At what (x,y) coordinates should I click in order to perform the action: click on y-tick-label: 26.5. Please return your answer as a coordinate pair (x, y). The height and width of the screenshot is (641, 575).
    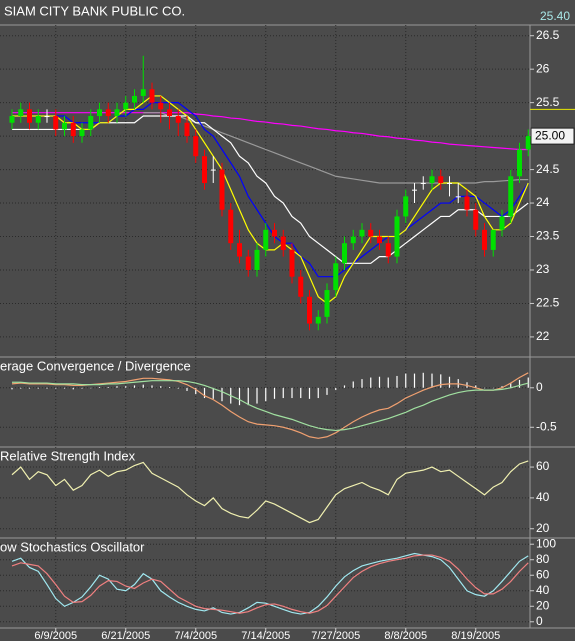
    Looking at the image, I should click on (548, 35).